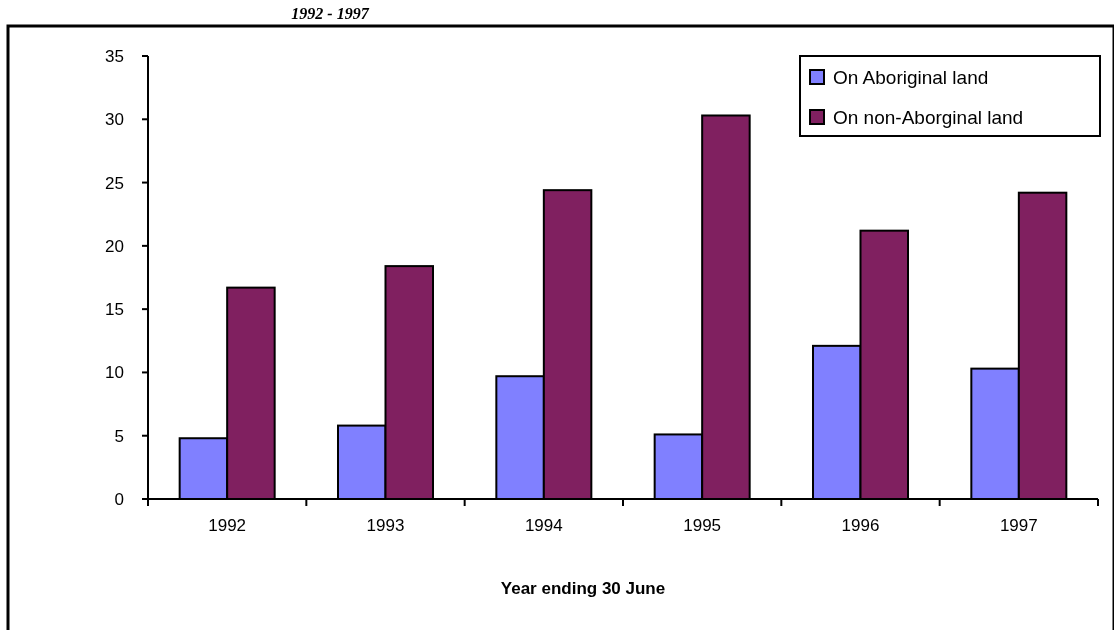  Describe the element at coordinates (114, 246) in the screenshot. I see `y-tick-label: 20` at that location.